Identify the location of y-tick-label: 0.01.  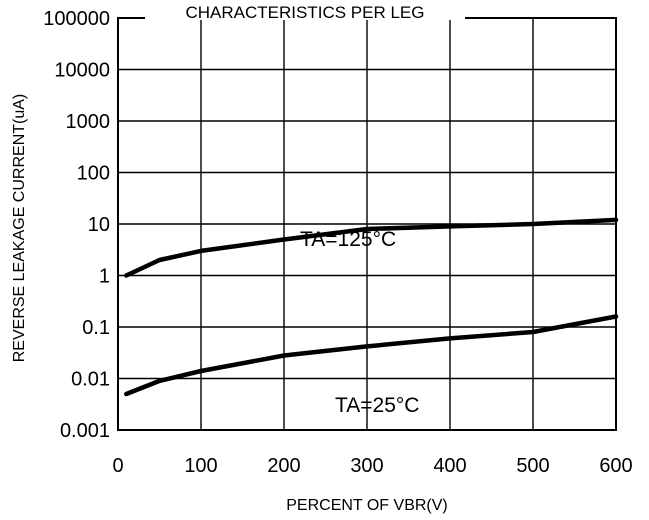
(90, 380).